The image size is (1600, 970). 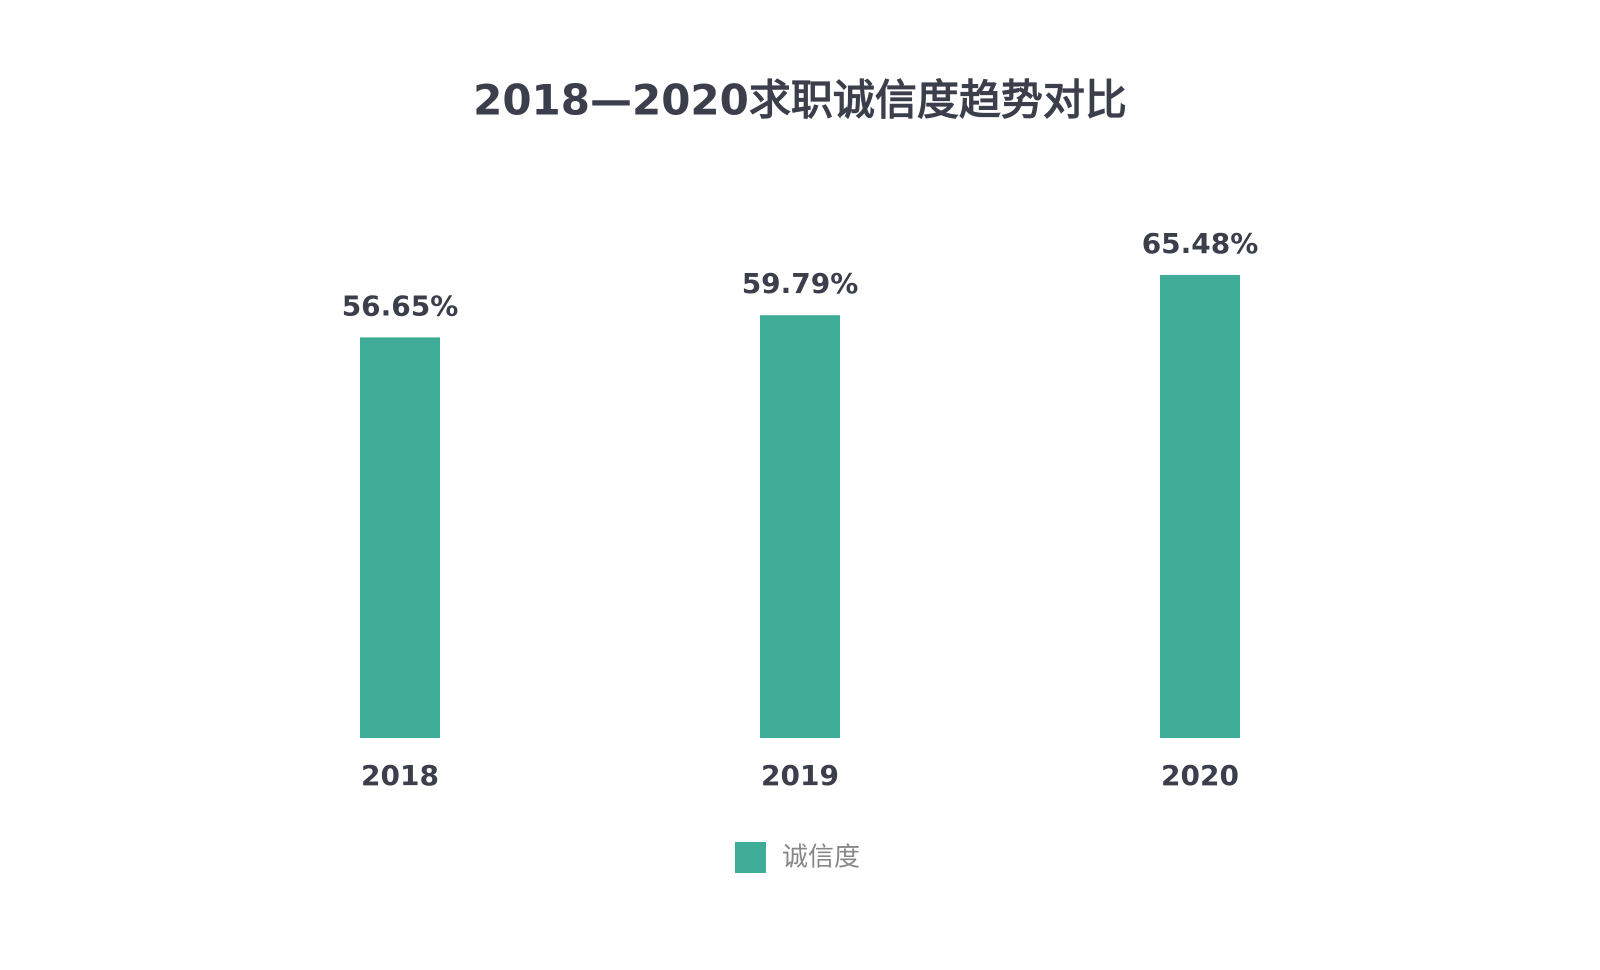 What do you see at coordinates (821, 858) in the screenshot?
I see `legend-label: 诚信度` at bounding box center [821, 858].